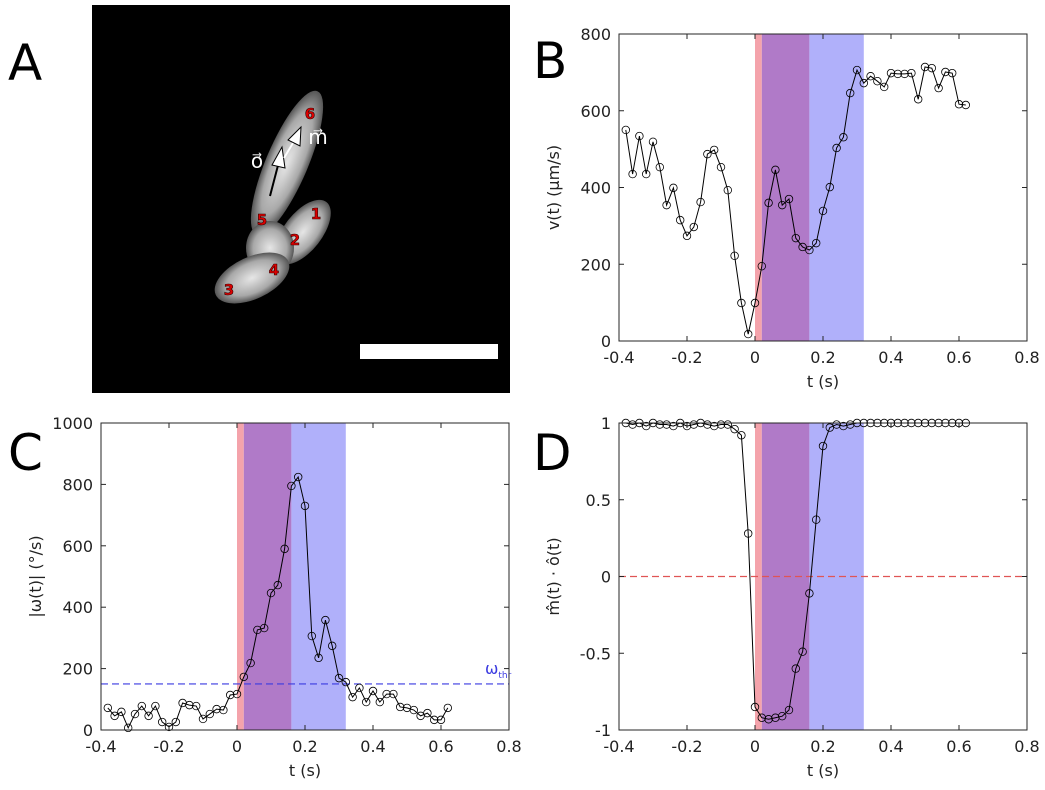 This screenshot has width=1045, height=790. I want to click on cell-label: 6, so click(310, 114).